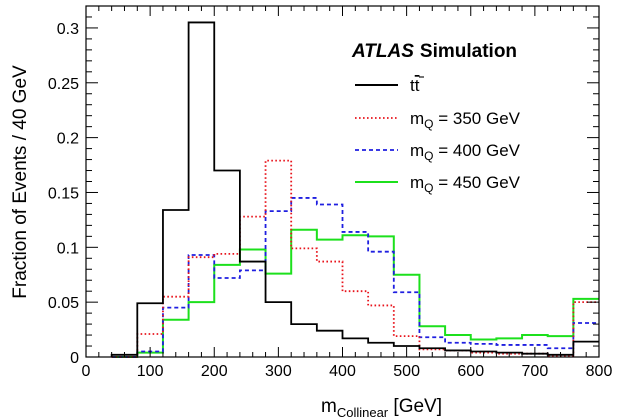 The image size is (618, 419). I want to click on legend-label-value: = 400 GeV, so click(477, 150).